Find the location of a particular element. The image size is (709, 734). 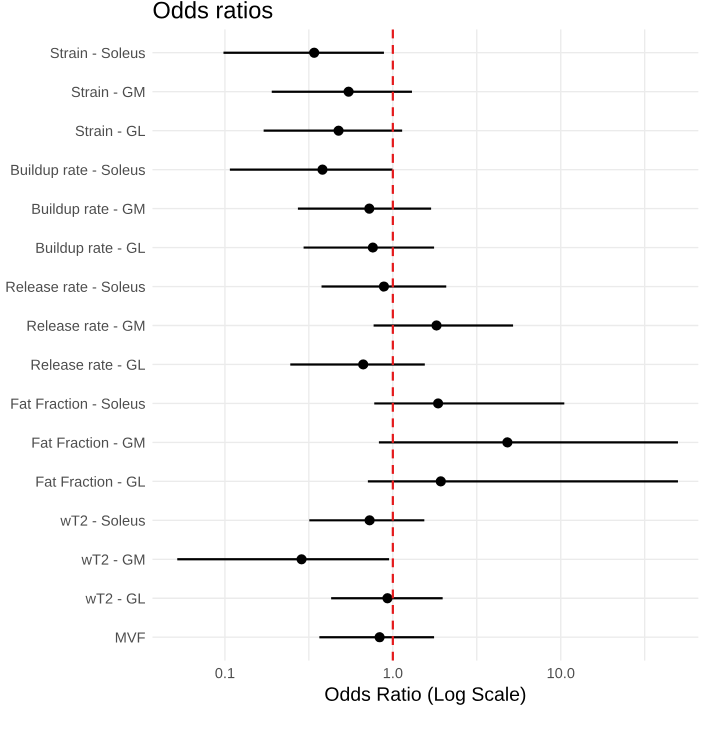

x-axis-title: Odds Ratio (Log Scale) is located at coordinates (425, 695).